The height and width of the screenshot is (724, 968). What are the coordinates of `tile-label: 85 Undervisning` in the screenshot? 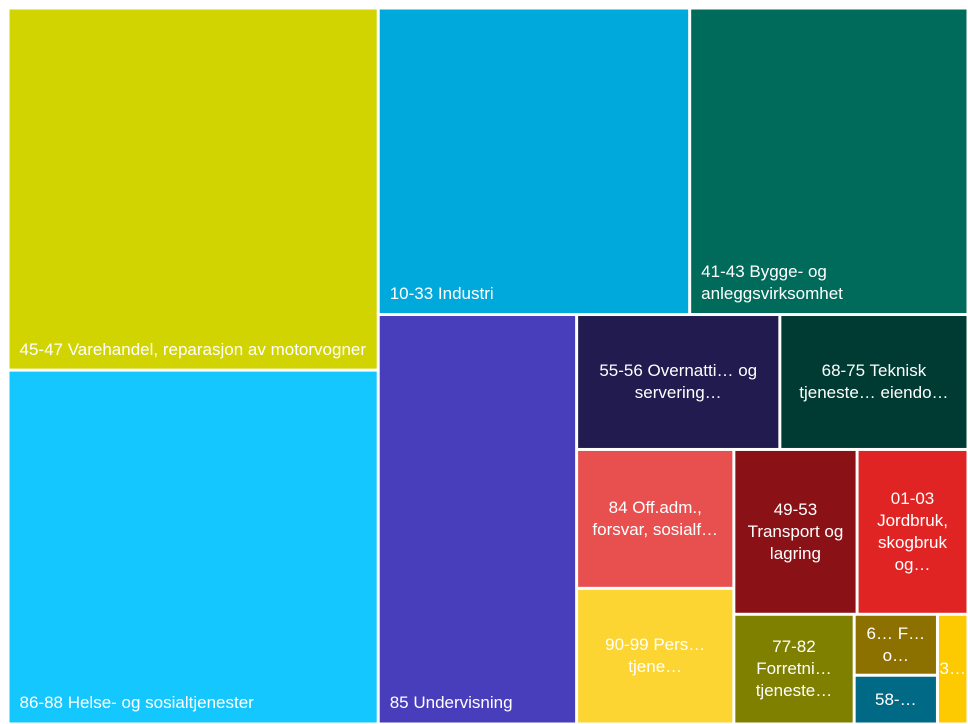 It's located at (451, 703).